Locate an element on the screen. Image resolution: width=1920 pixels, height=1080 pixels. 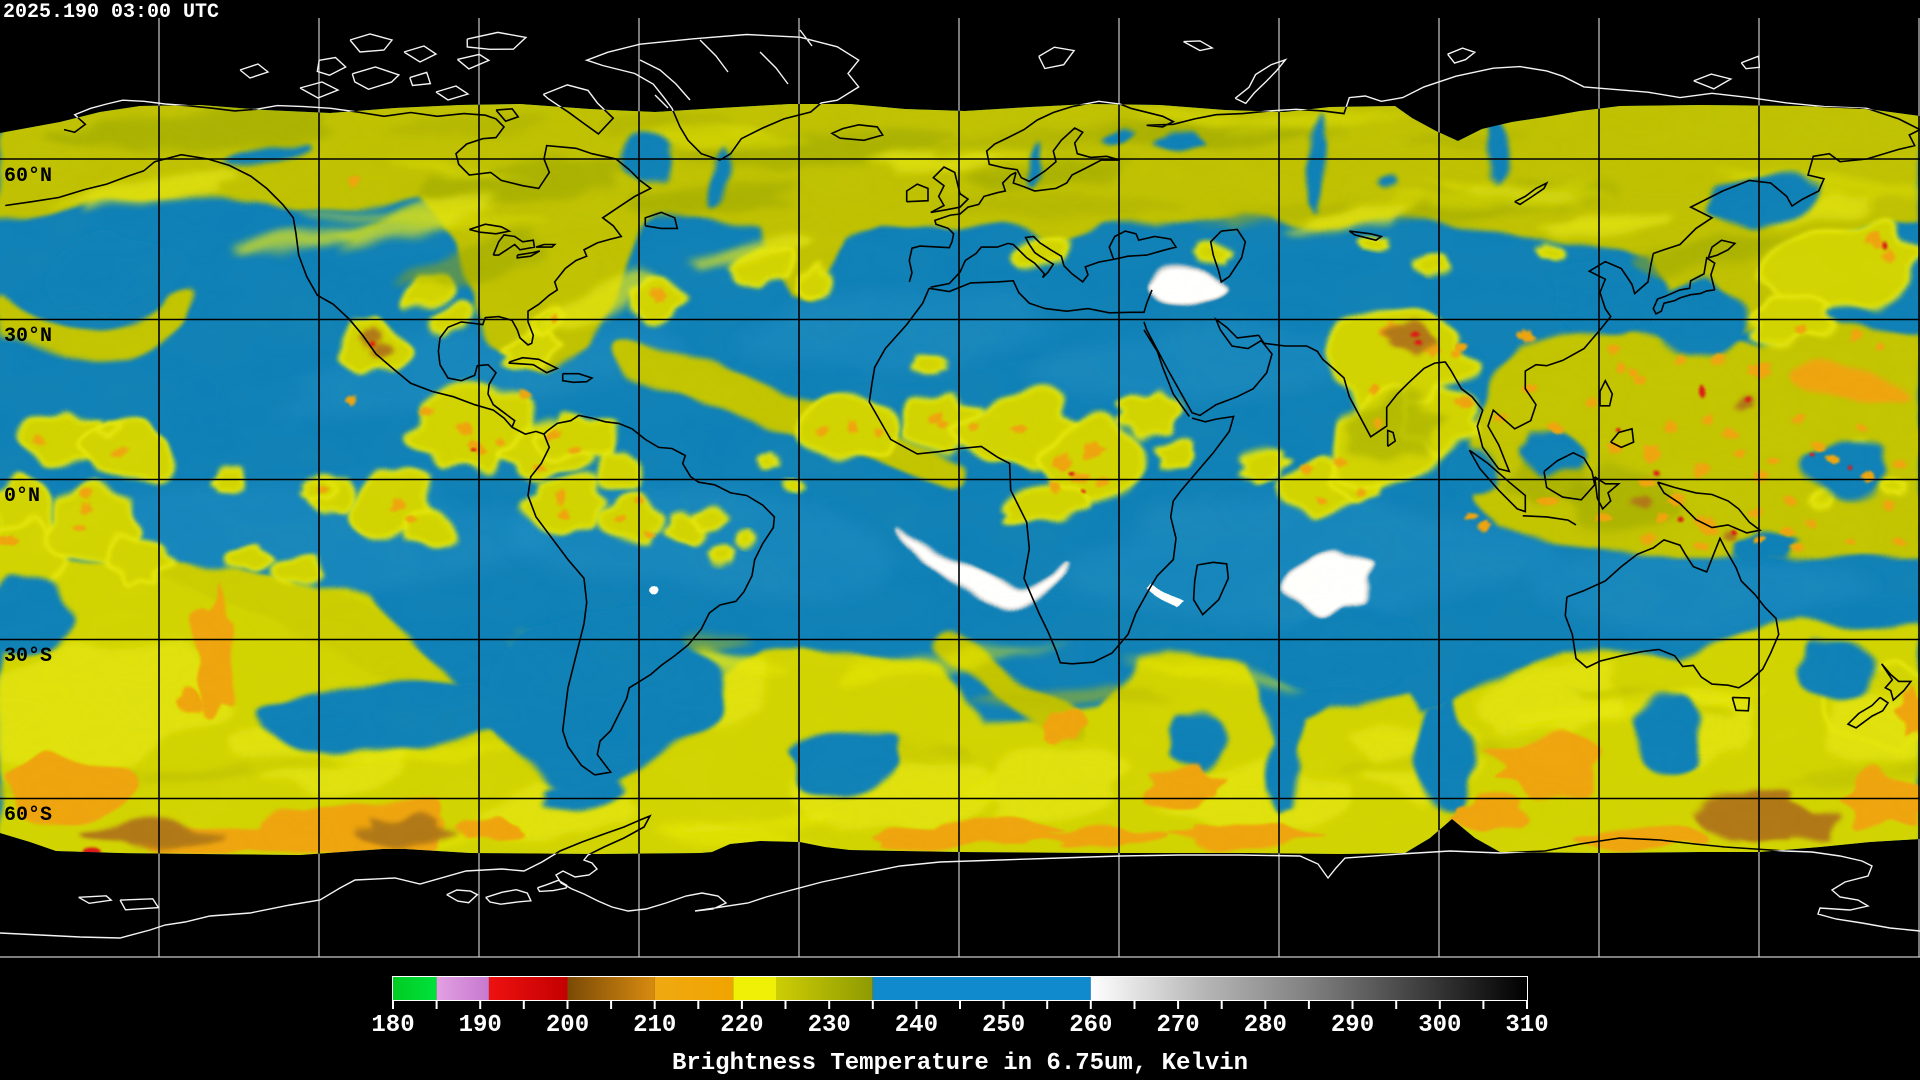
svg-text: 210 is located at coordinates (654, 1025).